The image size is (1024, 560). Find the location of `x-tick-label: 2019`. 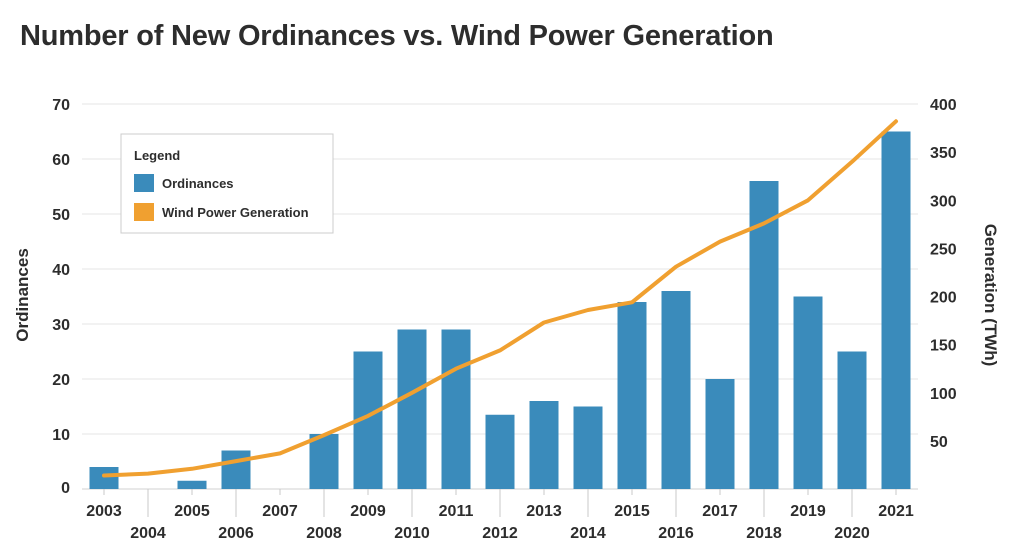

x-tick-label: 2019 is located at coordinates (808, 511).